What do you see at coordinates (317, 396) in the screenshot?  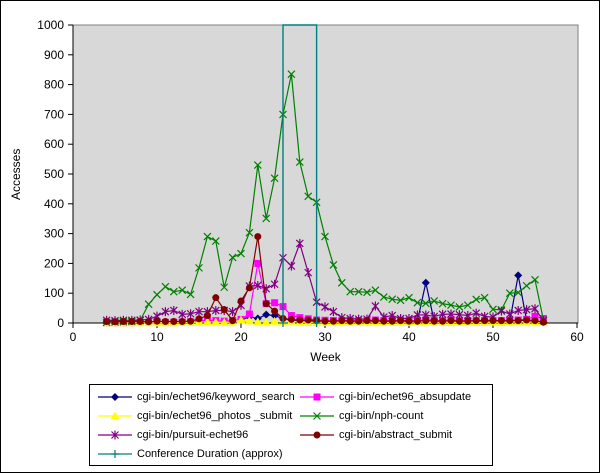 I see `legend-square-marker-icon` at bounding box center [317, 396].